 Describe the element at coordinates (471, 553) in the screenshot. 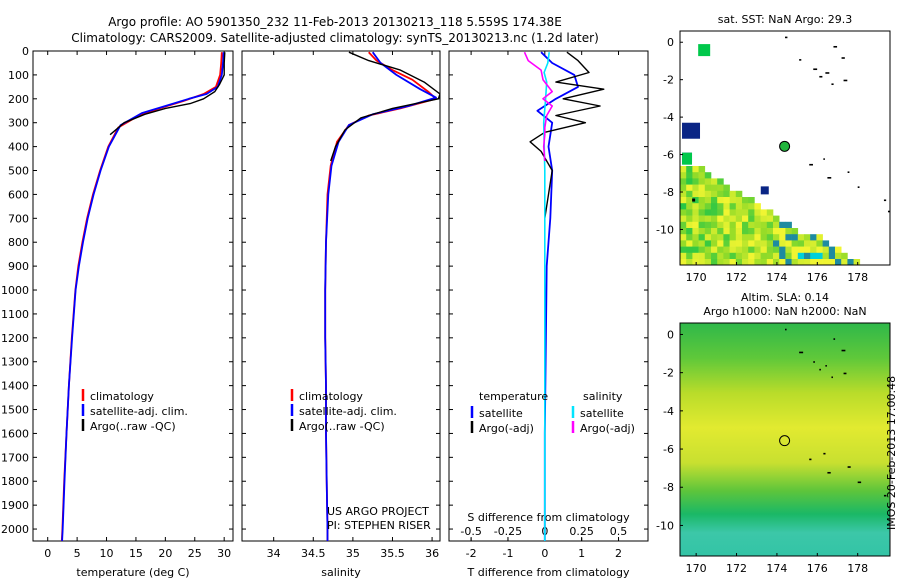

I see `x-tick-label: -2` at that location.